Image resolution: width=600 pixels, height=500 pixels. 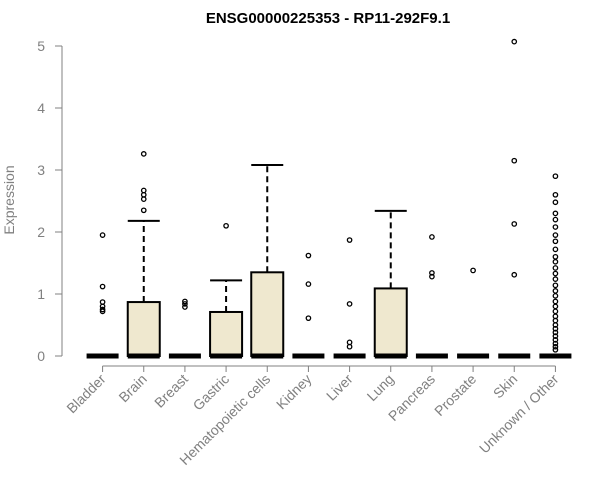 What do you see at coordinates (328, 18) in the screenshot?
I see `chart-title: ENSG00000225353 - RP11-292F9.1` at bounding box center [328, 18].